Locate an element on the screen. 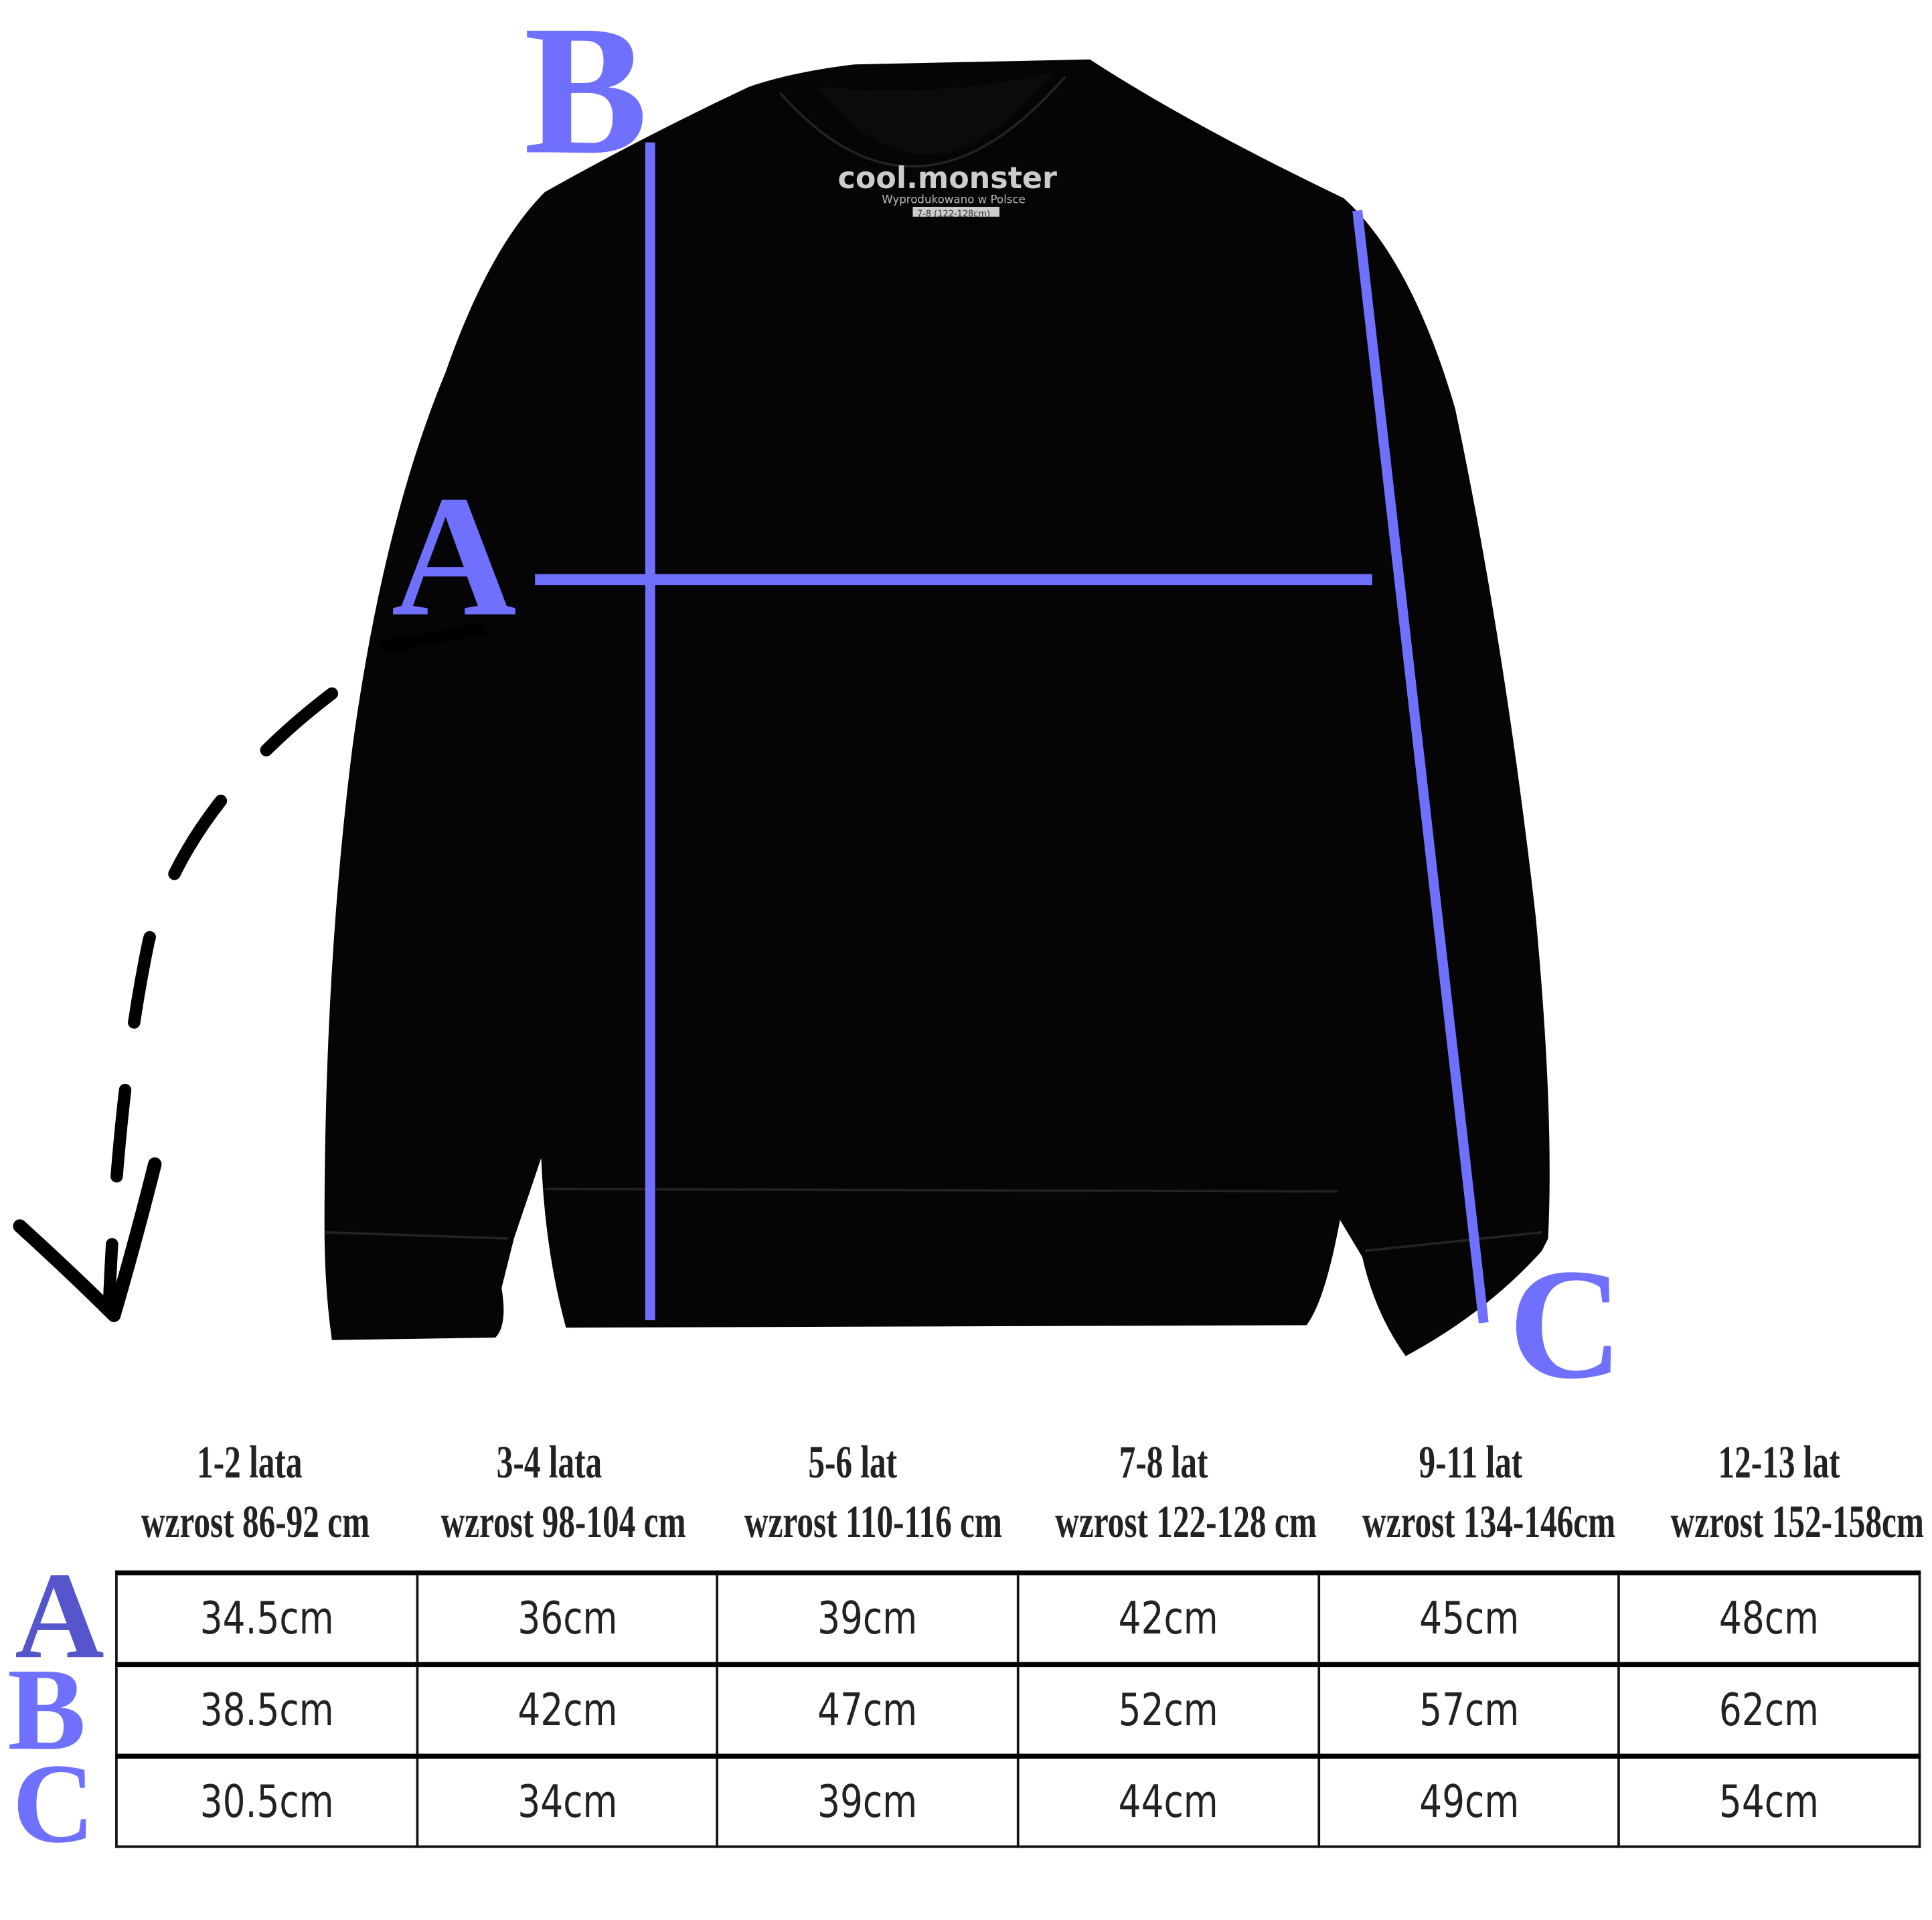  tag-made-in: Wyprodukowano w Polsce is located at coordinates (954, 199).